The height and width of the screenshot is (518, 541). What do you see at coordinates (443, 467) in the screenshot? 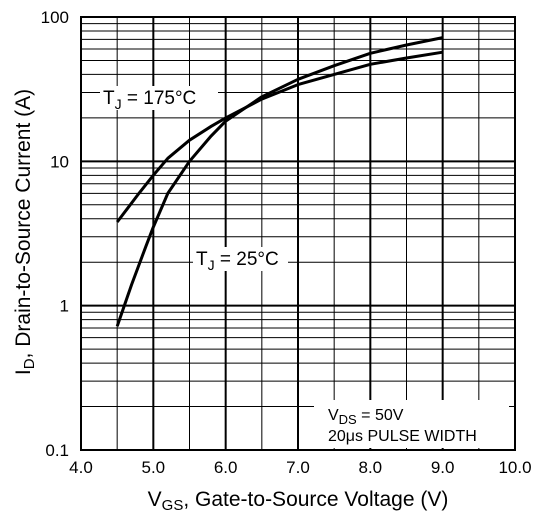
I see `x-tick-label: 9.0` at bounding box center [443, 467].